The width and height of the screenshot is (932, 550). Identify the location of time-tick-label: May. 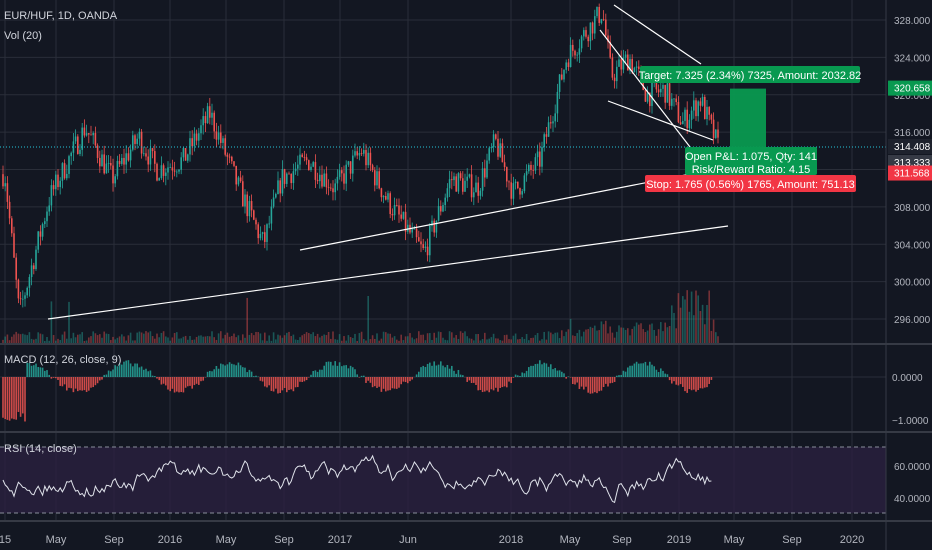
(56, 540).